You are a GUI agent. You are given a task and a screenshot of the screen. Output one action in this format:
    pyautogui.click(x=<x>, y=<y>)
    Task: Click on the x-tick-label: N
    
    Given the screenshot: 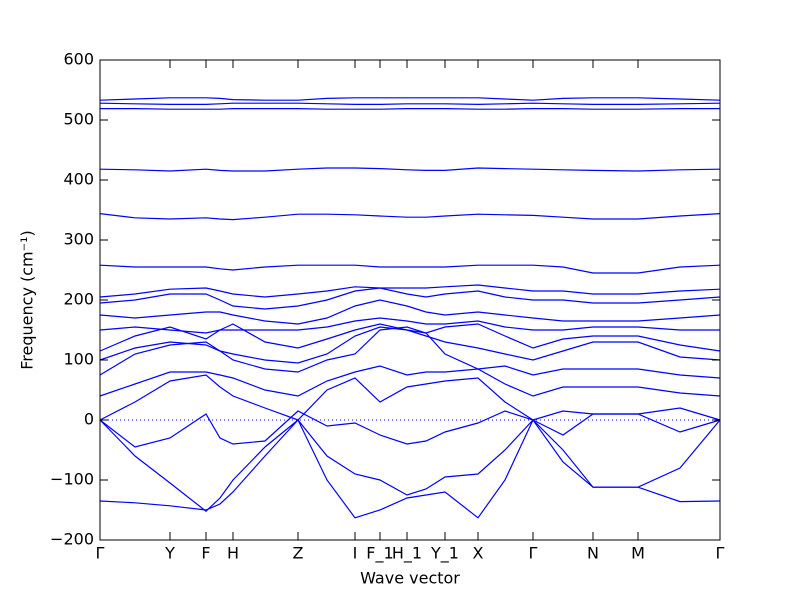 What is the action you would take?
    pyautogui.click(x=593, y=553)
    